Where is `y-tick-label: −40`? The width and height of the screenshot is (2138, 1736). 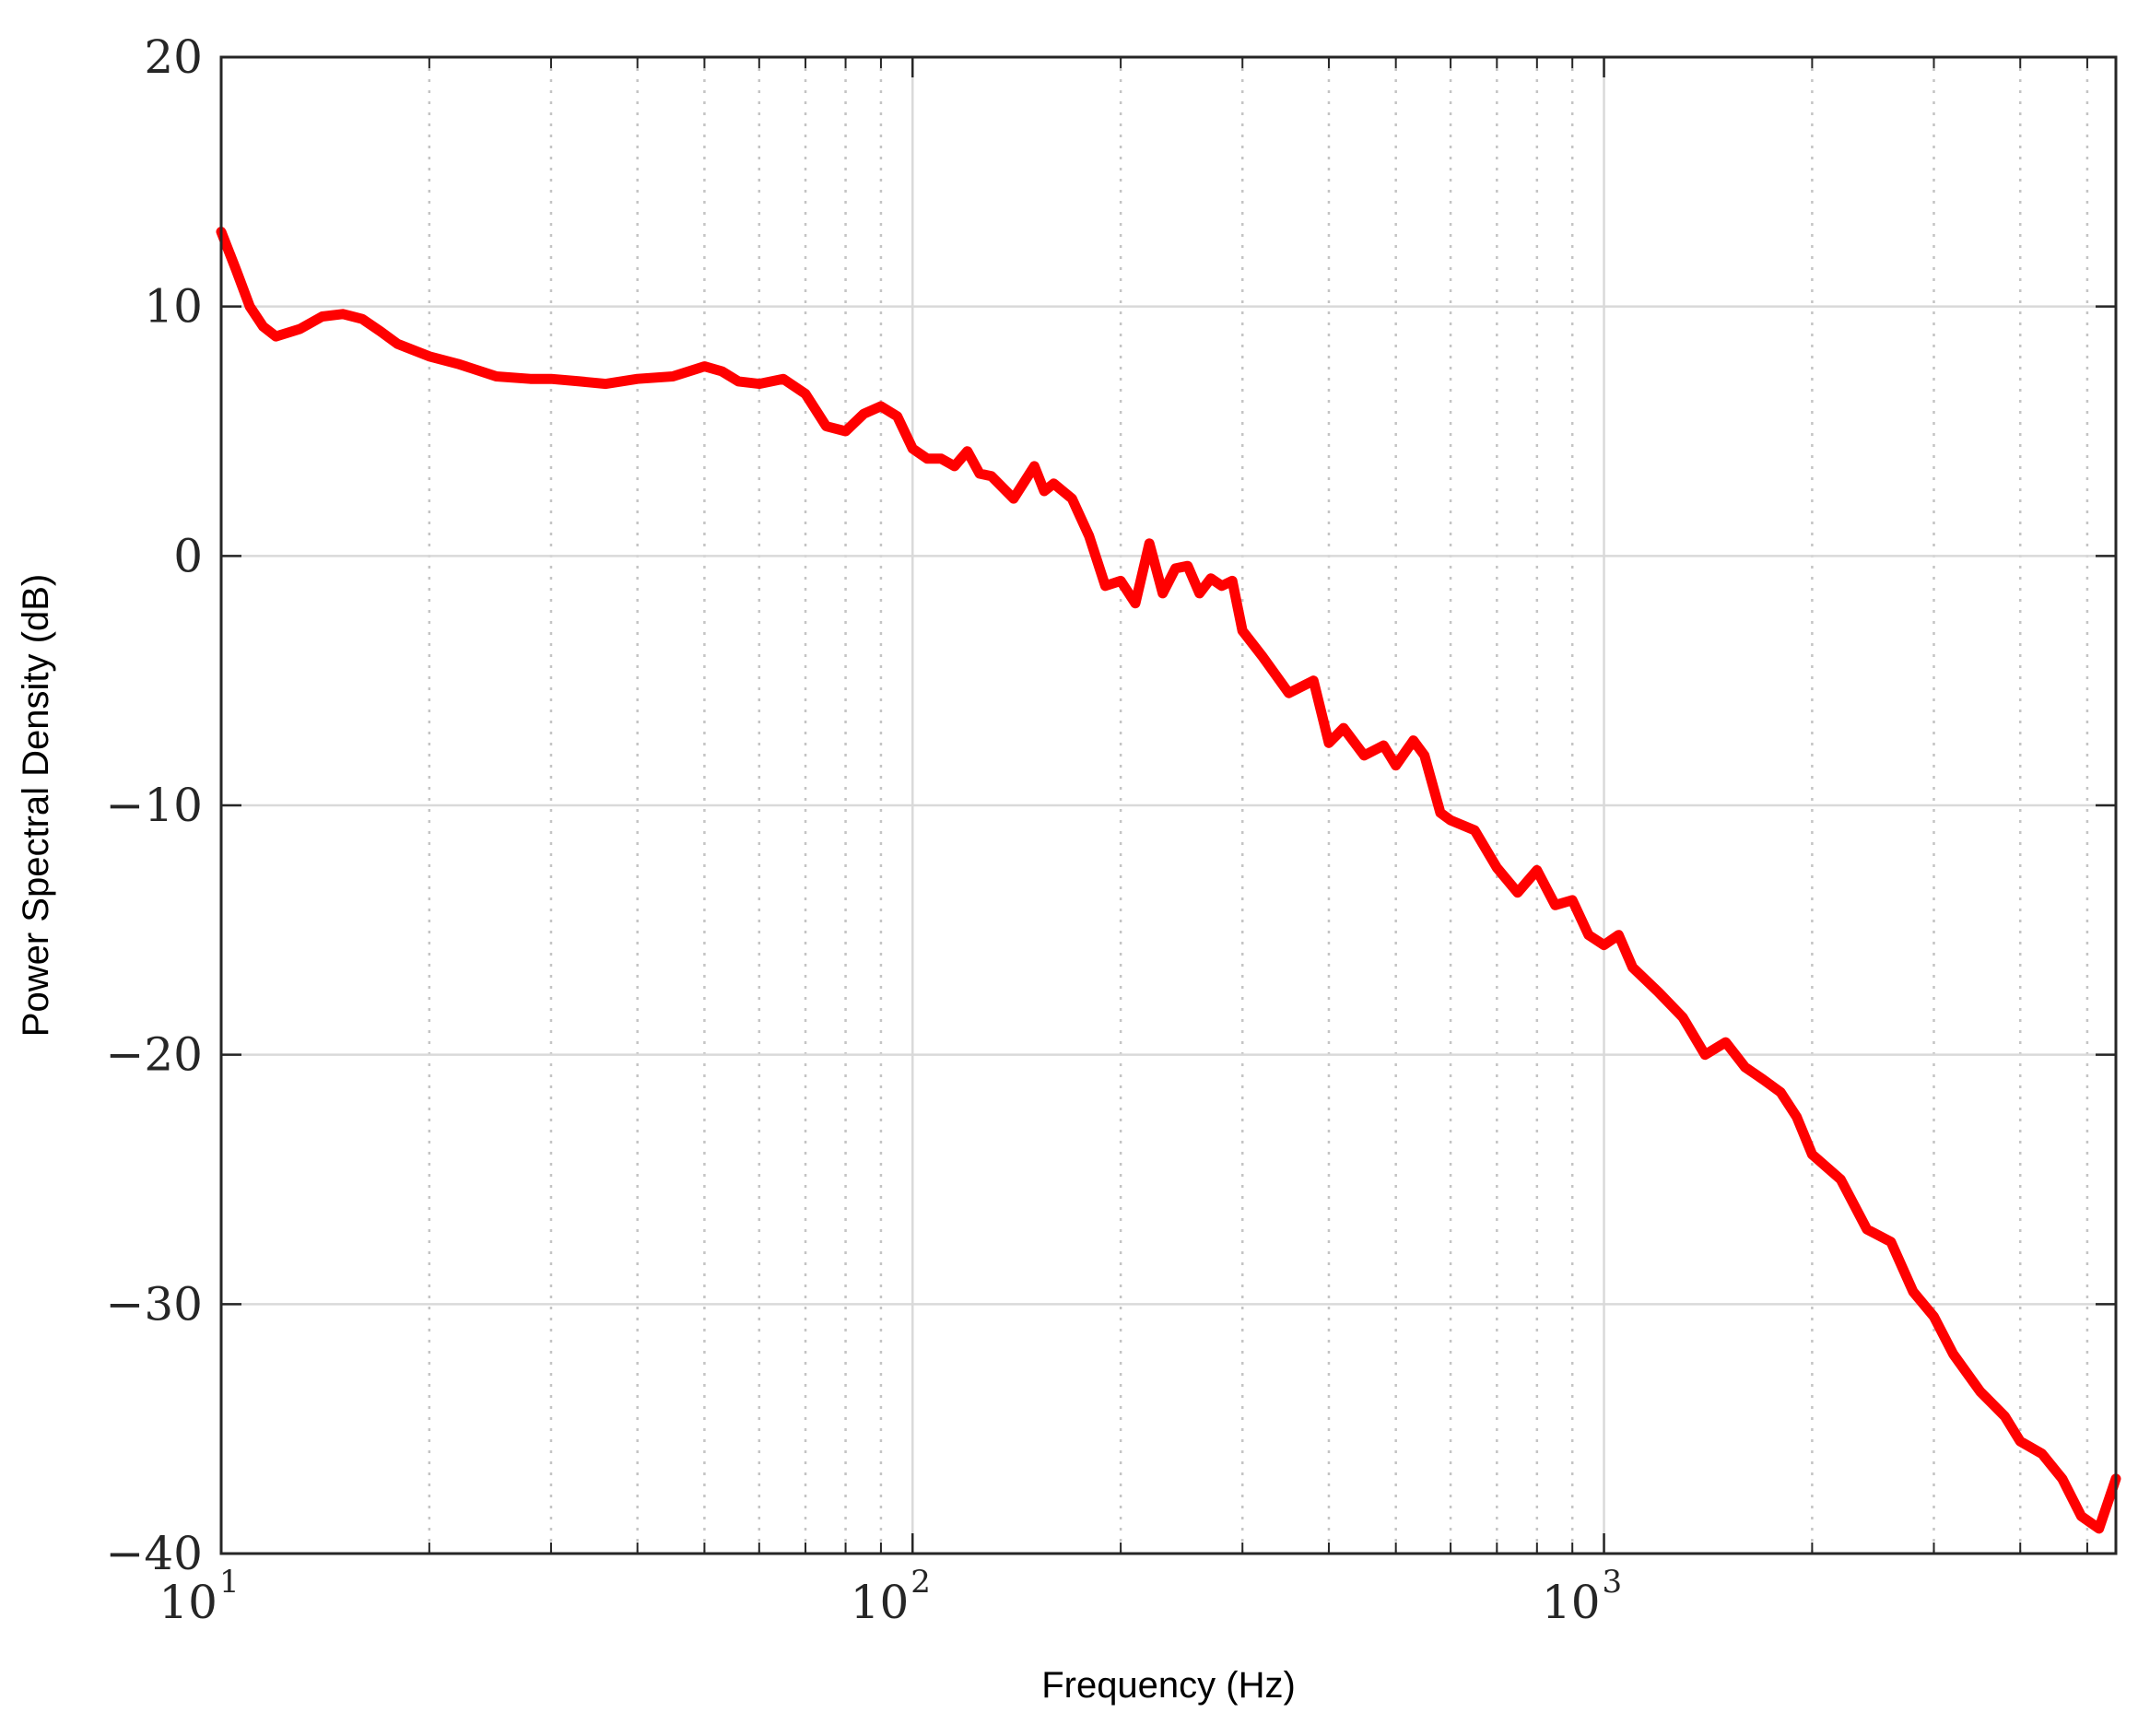
y-tick-label: −40 is located at coordinates (154, 1553).